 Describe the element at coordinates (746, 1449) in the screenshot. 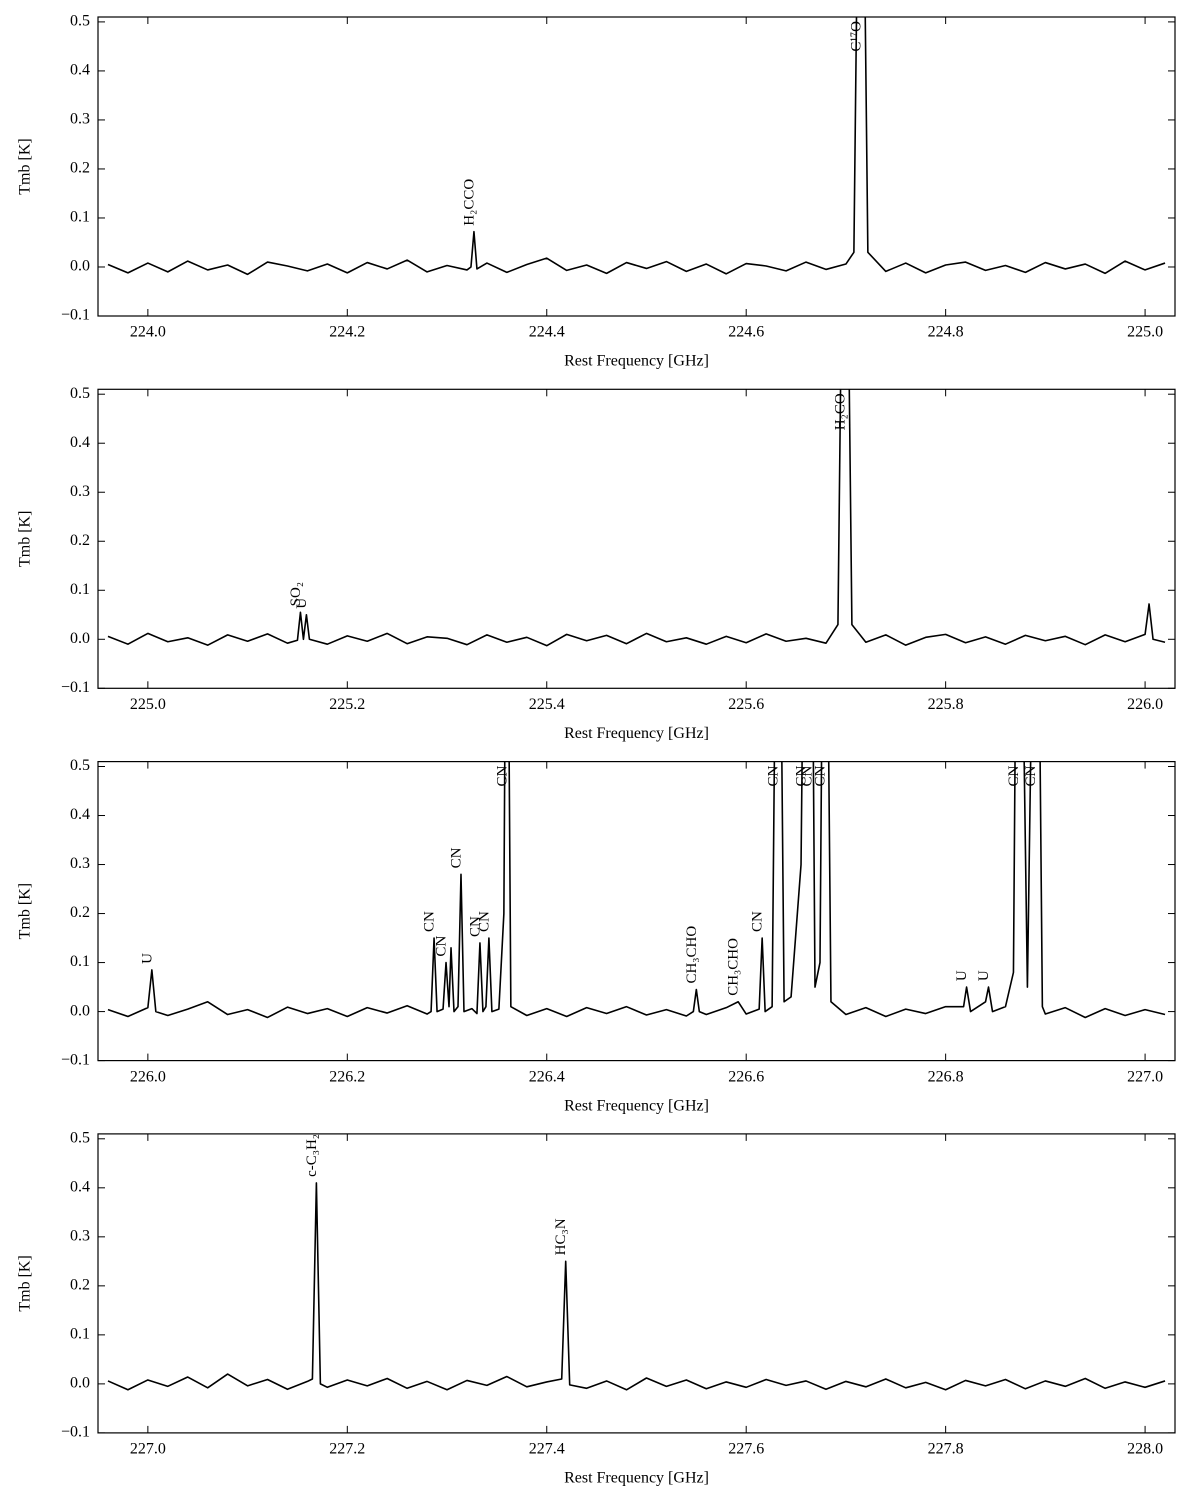

I see `x-tick-label: 227.6` at that location.